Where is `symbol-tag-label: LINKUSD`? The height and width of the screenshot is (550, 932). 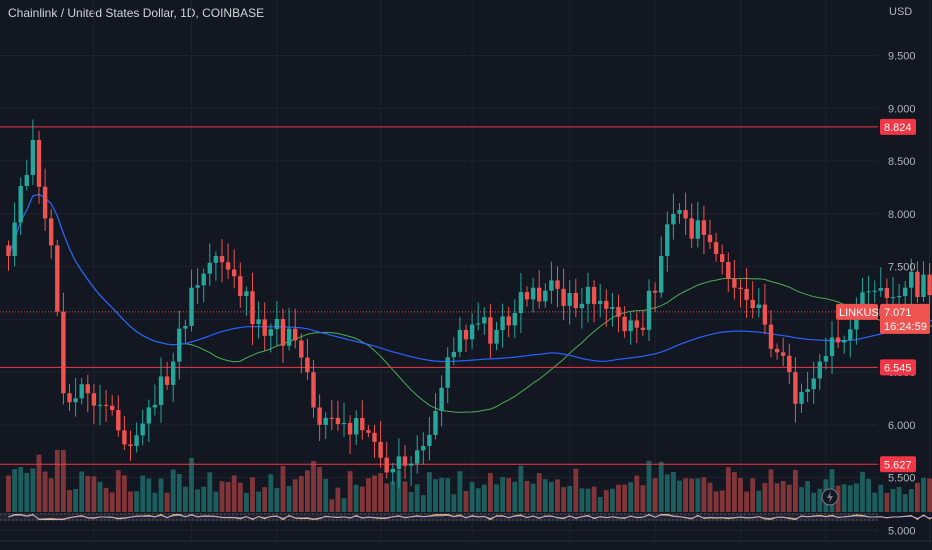 symbol-tag-label: LINKUSD is located at coordinates (863, 313).